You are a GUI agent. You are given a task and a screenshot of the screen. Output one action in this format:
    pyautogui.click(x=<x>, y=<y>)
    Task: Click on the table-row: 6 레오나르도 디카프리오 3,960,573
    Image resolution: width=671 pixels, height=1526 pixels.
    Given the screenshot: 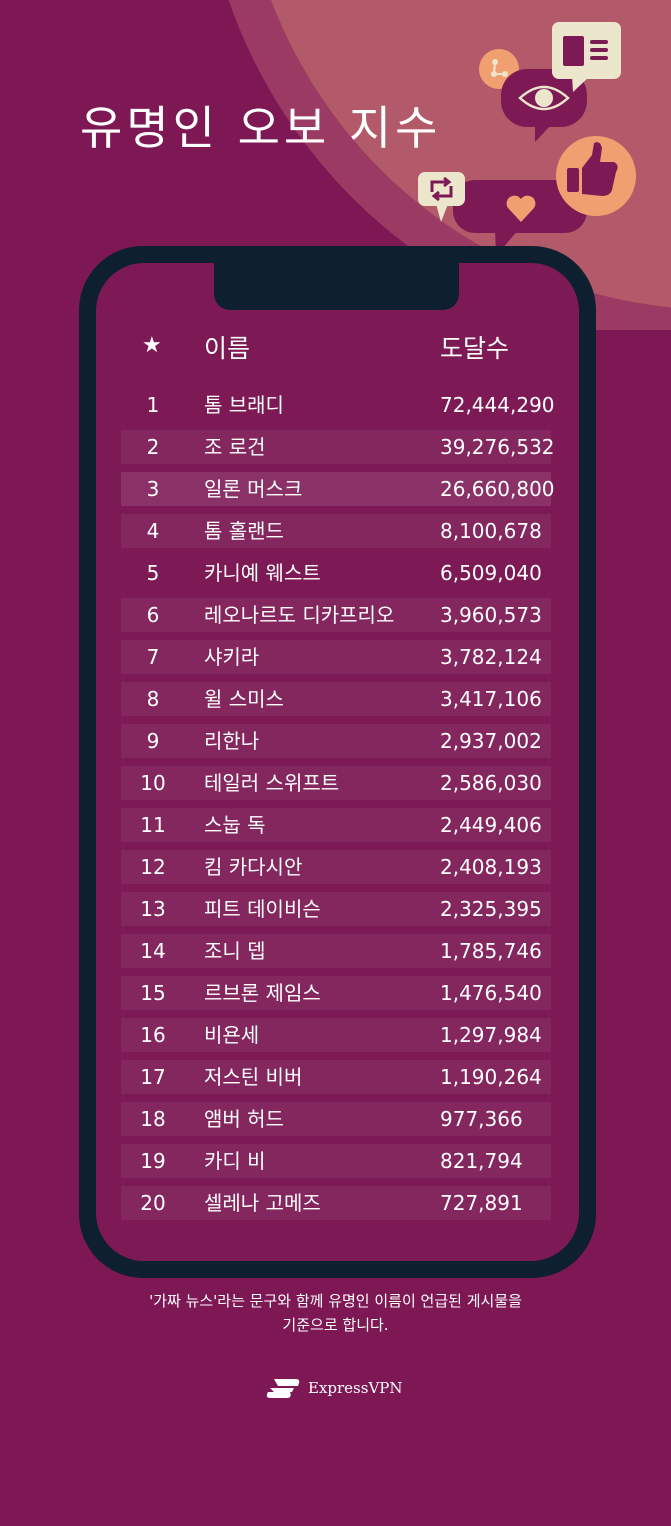 What is the action you would take?
    pyautogui.click(x=336, y=615)
    